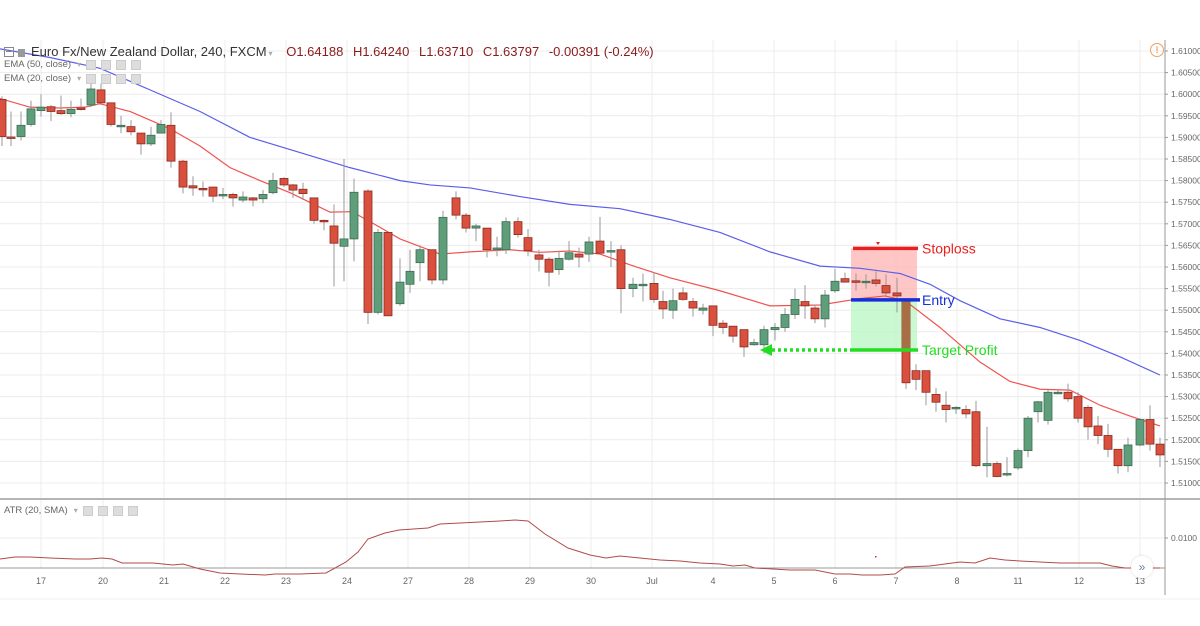  I want to click on ema20-label: EMA (20, close), so click(38, 78).